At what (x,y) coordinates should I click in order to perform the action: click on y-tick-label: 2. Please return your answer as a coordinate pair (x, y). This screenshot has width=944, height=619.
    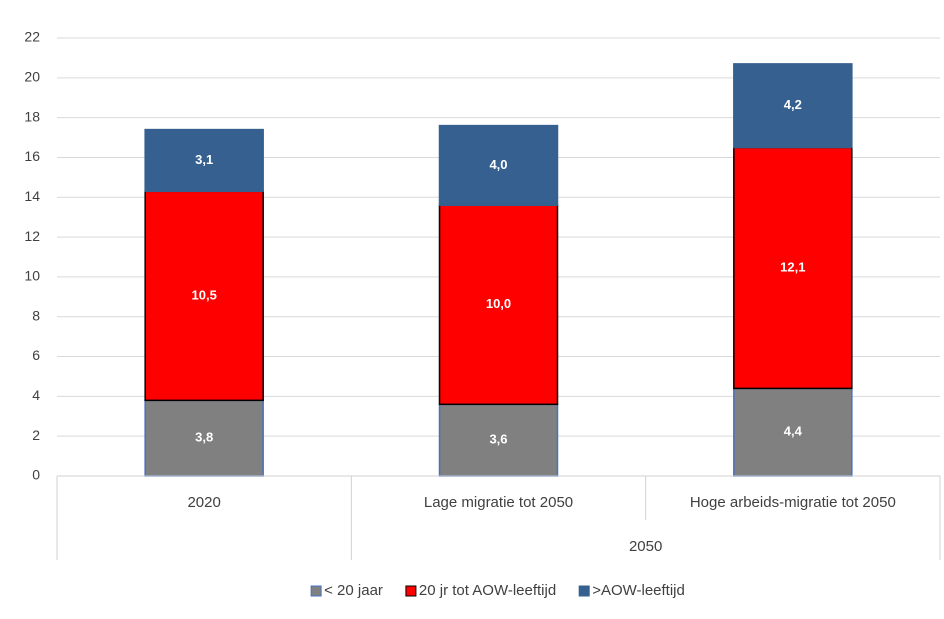
    Looking at the image, I should click on (36, 435).